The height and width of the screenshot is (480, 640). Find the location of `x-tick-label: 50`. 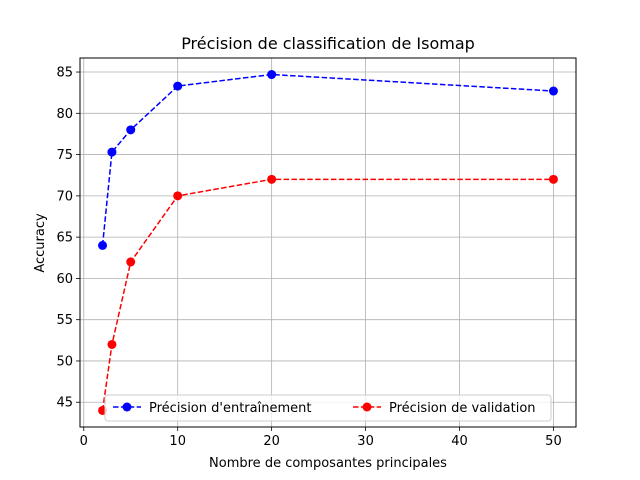

x-tick-label: 50 is located at coordinates (553, 441).